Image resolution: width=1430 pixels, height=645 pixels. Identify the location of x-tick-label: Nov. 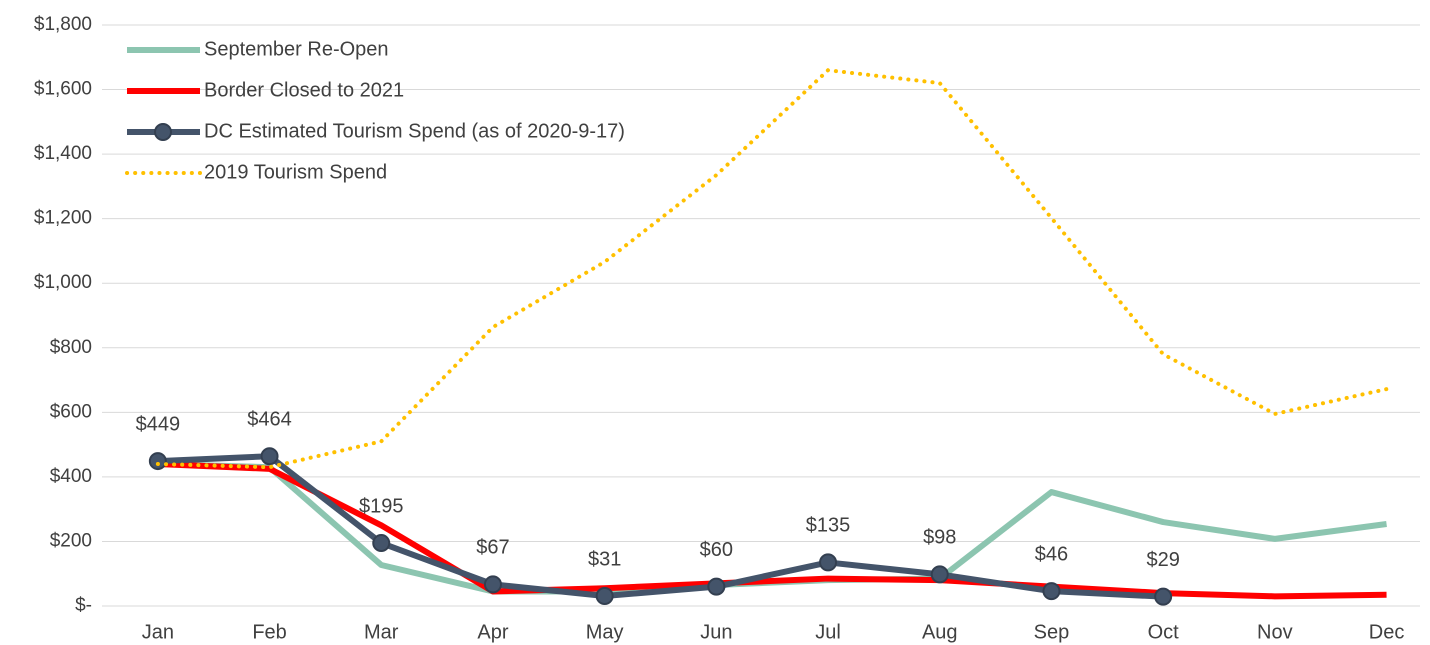
(1275, 632).